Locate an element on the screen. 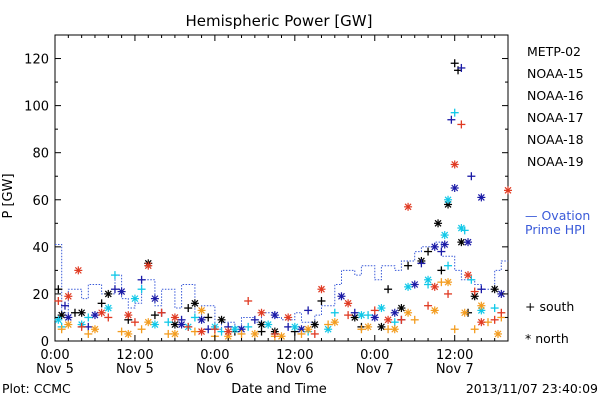 The width and height of the screenshot is (600, 400). x-axis-label: Date and Time is located at coordinates (279, 389).